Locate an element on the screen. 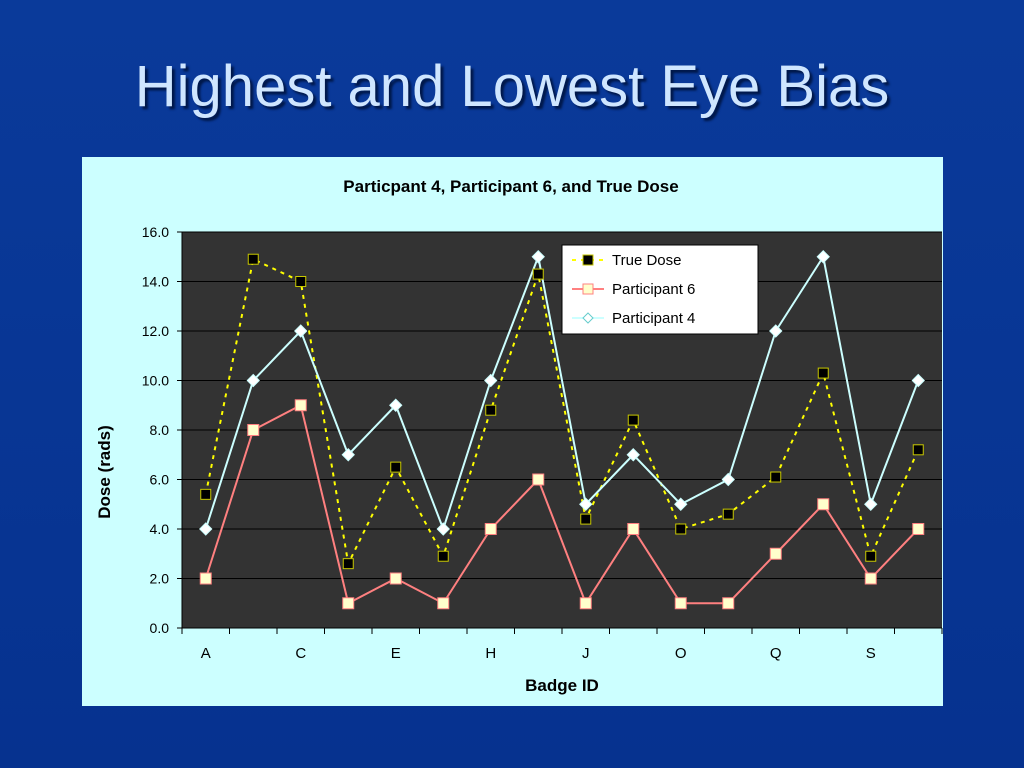 The image size is (1024, 768). y-tick-label: 0.0 is located at coordinates (160, 628).